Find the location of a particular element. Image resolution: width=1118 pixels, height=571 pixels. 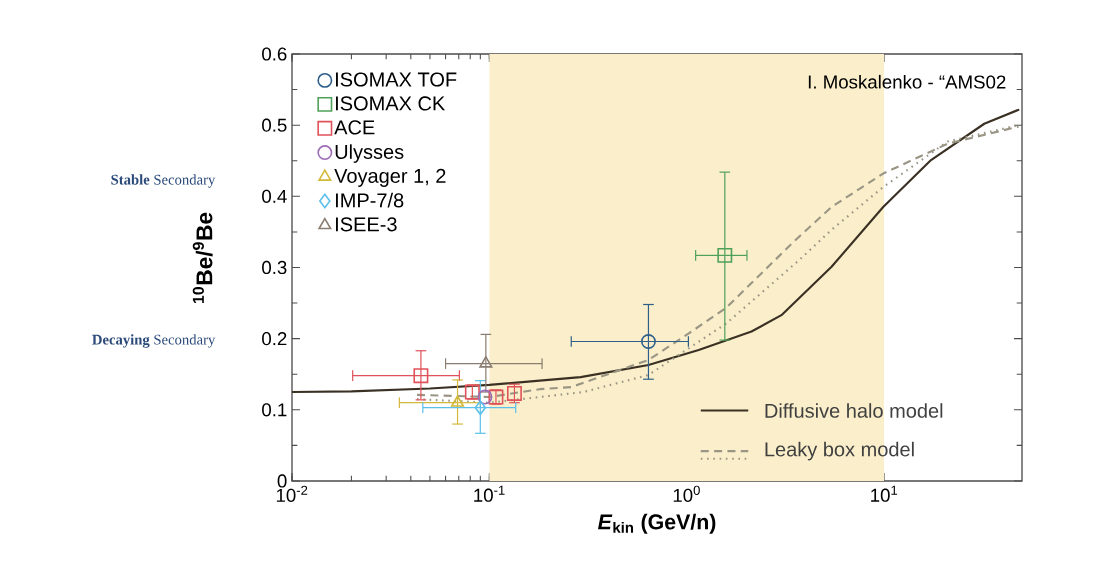

legend-label: ISEE-3 is located at coordinates (366, 224).